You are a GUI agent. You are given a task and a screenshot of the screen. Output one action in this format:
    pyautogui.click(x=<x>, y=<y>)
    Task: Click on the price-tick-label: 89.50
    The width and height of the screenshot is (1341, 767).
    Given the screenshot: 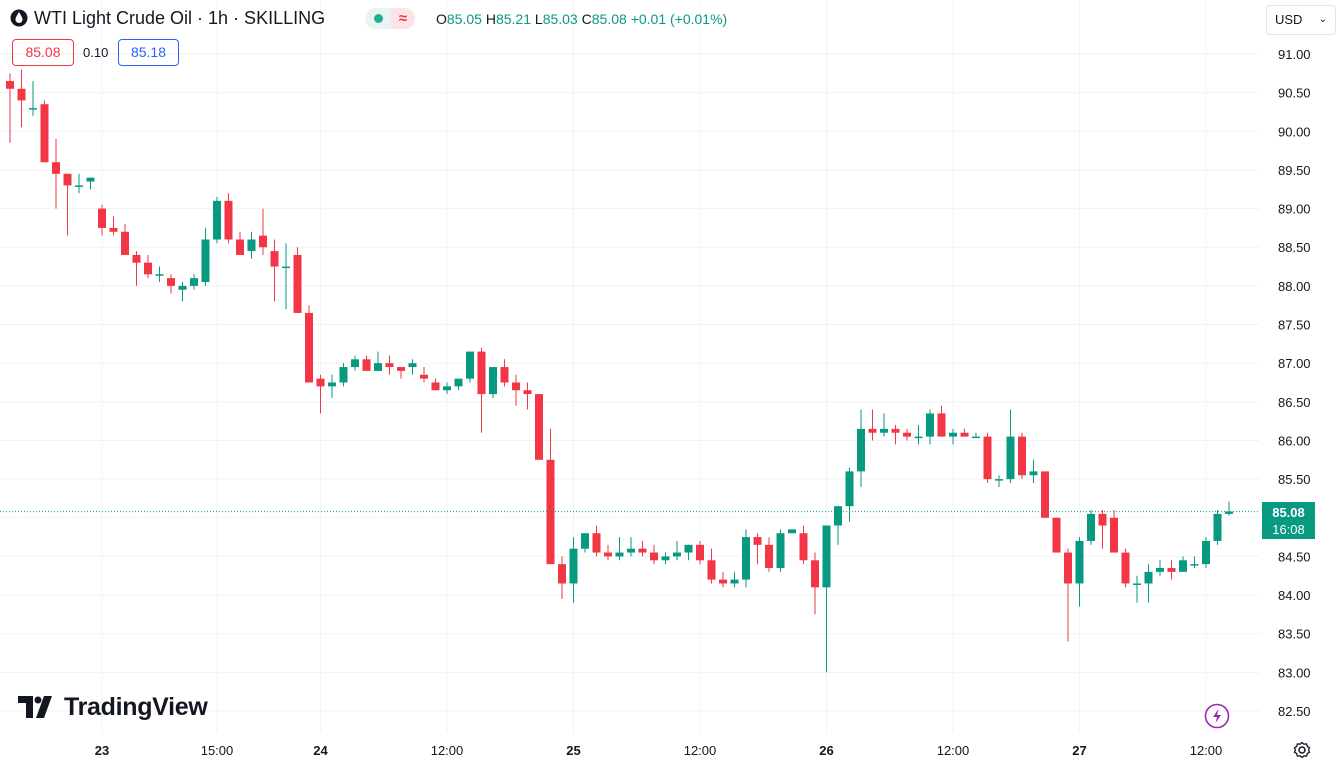 What is the action you would take?
    pyautogui.click(x=1294, y=170)
    